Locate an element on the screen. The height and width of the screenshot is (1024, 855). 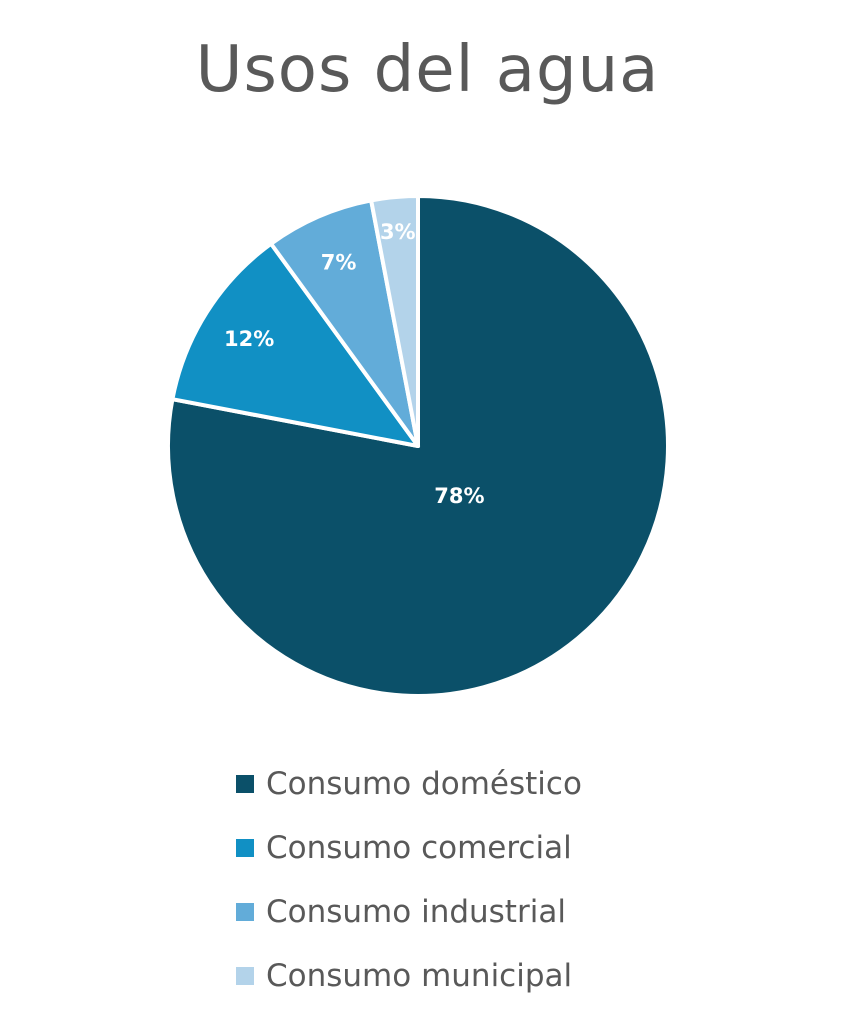
pie-data-labels: 78% 12% 7% 3% is located at coordinates (354, 364).